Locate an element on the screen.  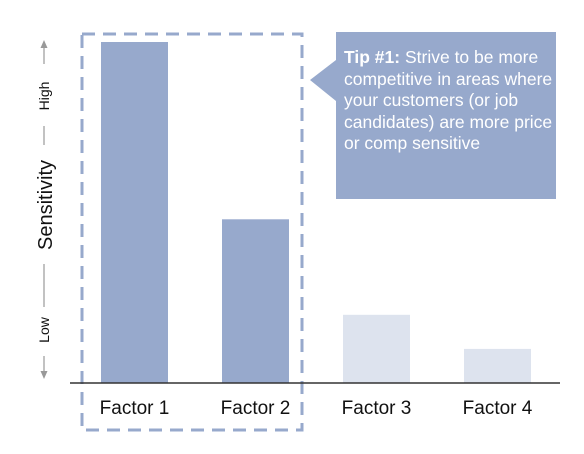
y-axis-high-label: High is located at coordinates (44, 96).